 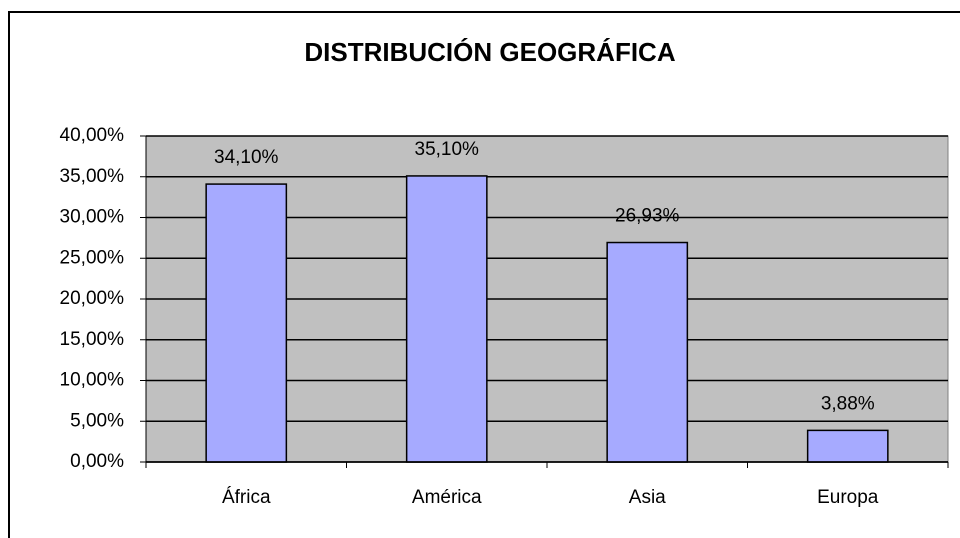 What do you see at coordinates (848, 403) in the screenshot?
I see `data-label: 3,88%` at bounding box center [848, 403].